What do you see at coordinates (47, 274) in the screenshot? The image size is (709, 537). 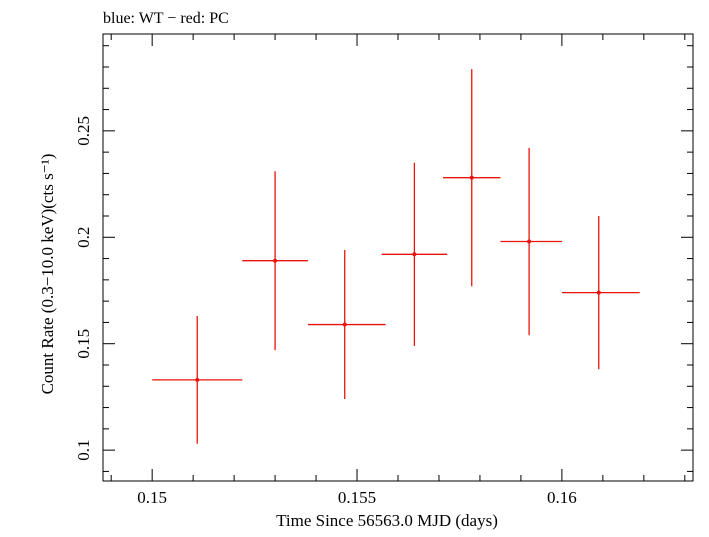 I see `y-axis-label: Count Rate (0.3−10.0 keV)(cts s⁻¹)` at bounding box center [47, 274].